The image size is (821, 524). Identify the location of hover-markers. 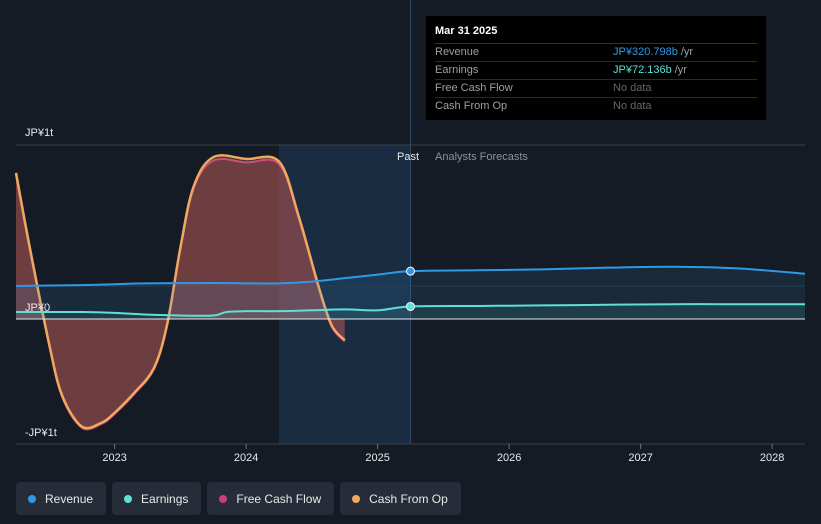
(410, 288).